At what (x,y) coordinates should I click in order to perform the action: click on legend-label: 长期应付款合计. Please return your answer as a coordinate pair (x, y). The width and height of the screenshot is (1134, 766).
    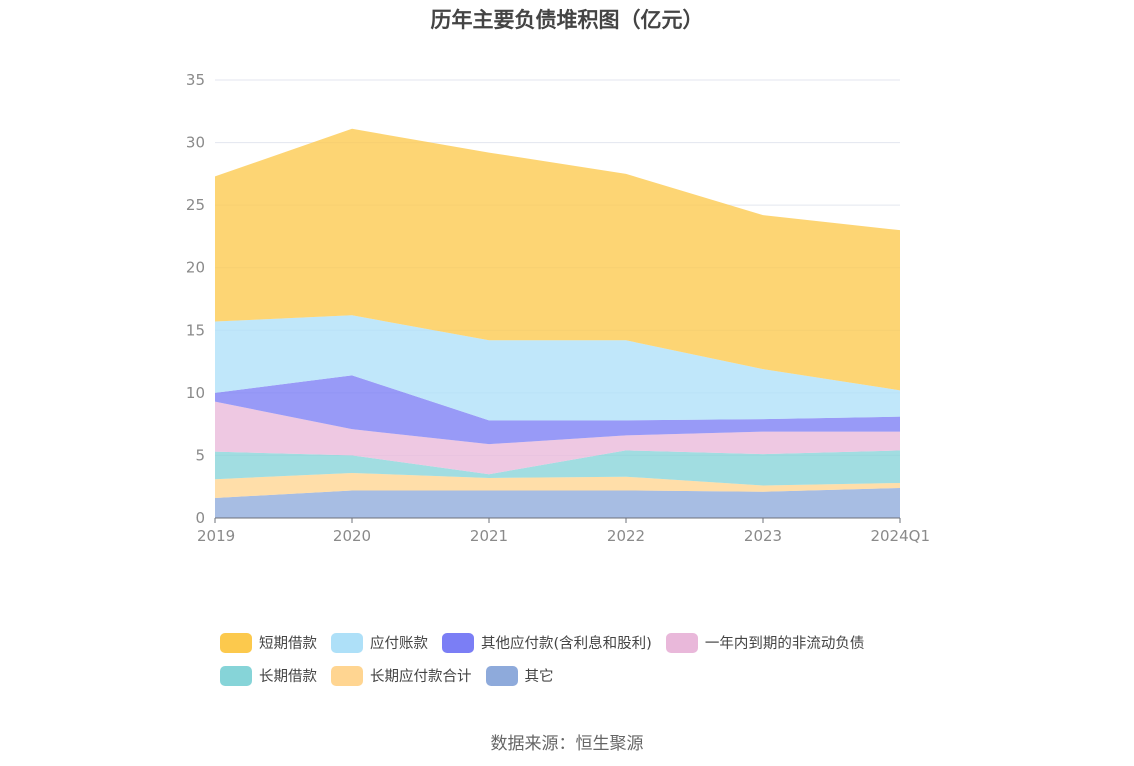
    Looking at the image, I should click on (421, 677).